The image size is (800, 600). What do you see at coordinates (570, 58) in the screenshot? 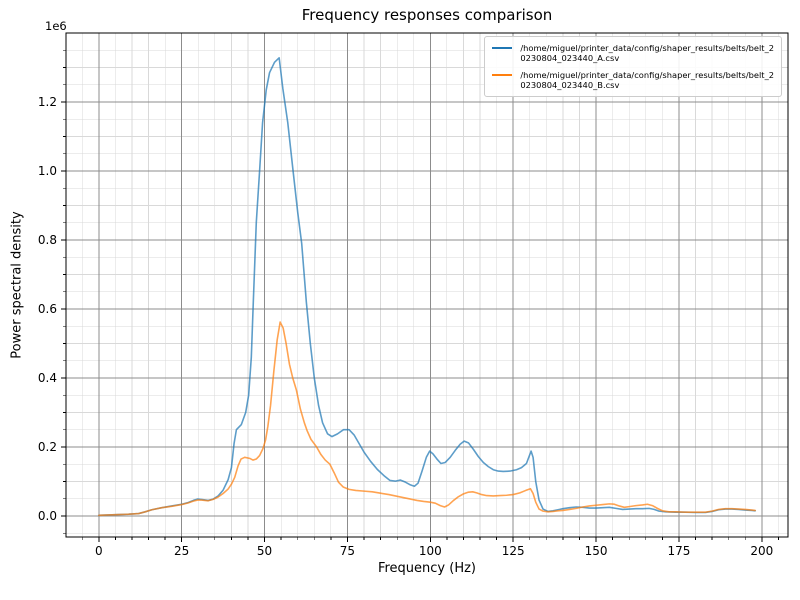
I see `legend-label-a-line2: 0230804_023440_A.csv` at bounding box center [570, 58].